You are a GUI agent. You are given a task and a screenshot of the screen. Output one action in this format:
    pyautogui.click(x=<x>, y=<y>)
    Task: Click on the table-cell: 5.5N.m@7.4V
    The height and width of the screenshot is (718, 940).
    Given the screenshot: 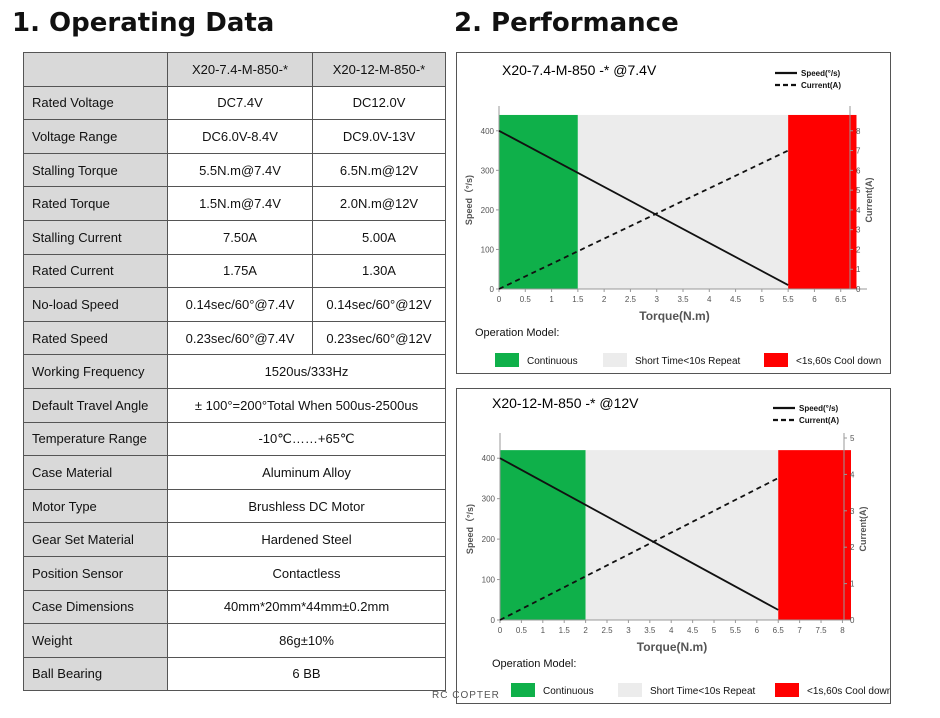 What is the action you would take?
    pyautogui.click(x=240, y=170)
    